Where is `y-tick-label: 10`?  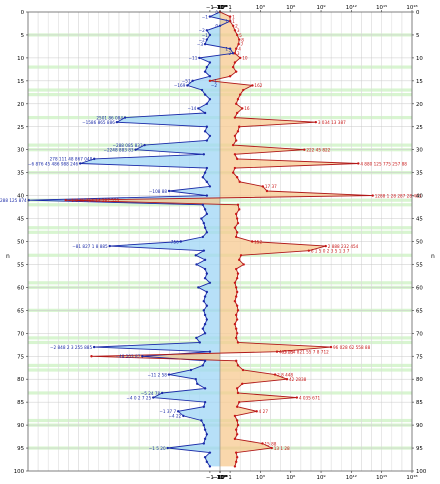 y-tick-label: 10 is located at coordinates (419, 59).